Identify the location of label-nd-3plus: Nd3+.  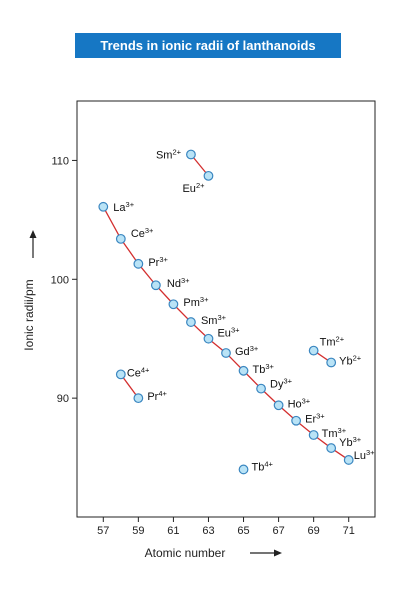
(178, 283).